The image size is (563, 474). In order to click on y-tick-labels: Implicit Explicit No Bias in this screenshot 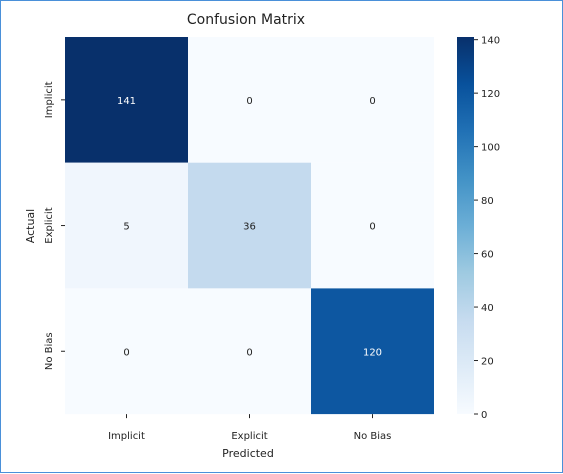, I will do `click(54, 225)`.